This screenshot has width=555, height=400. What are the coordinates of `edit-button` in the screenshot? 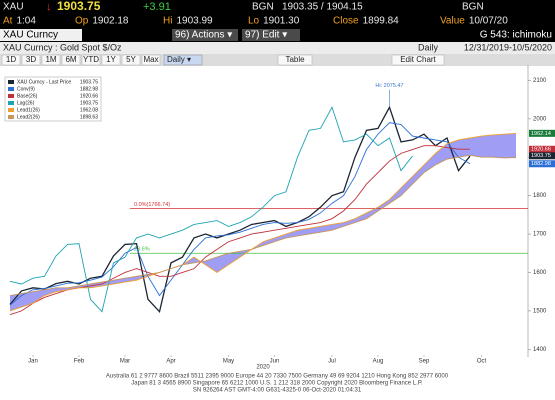 It's located at (271, 35).